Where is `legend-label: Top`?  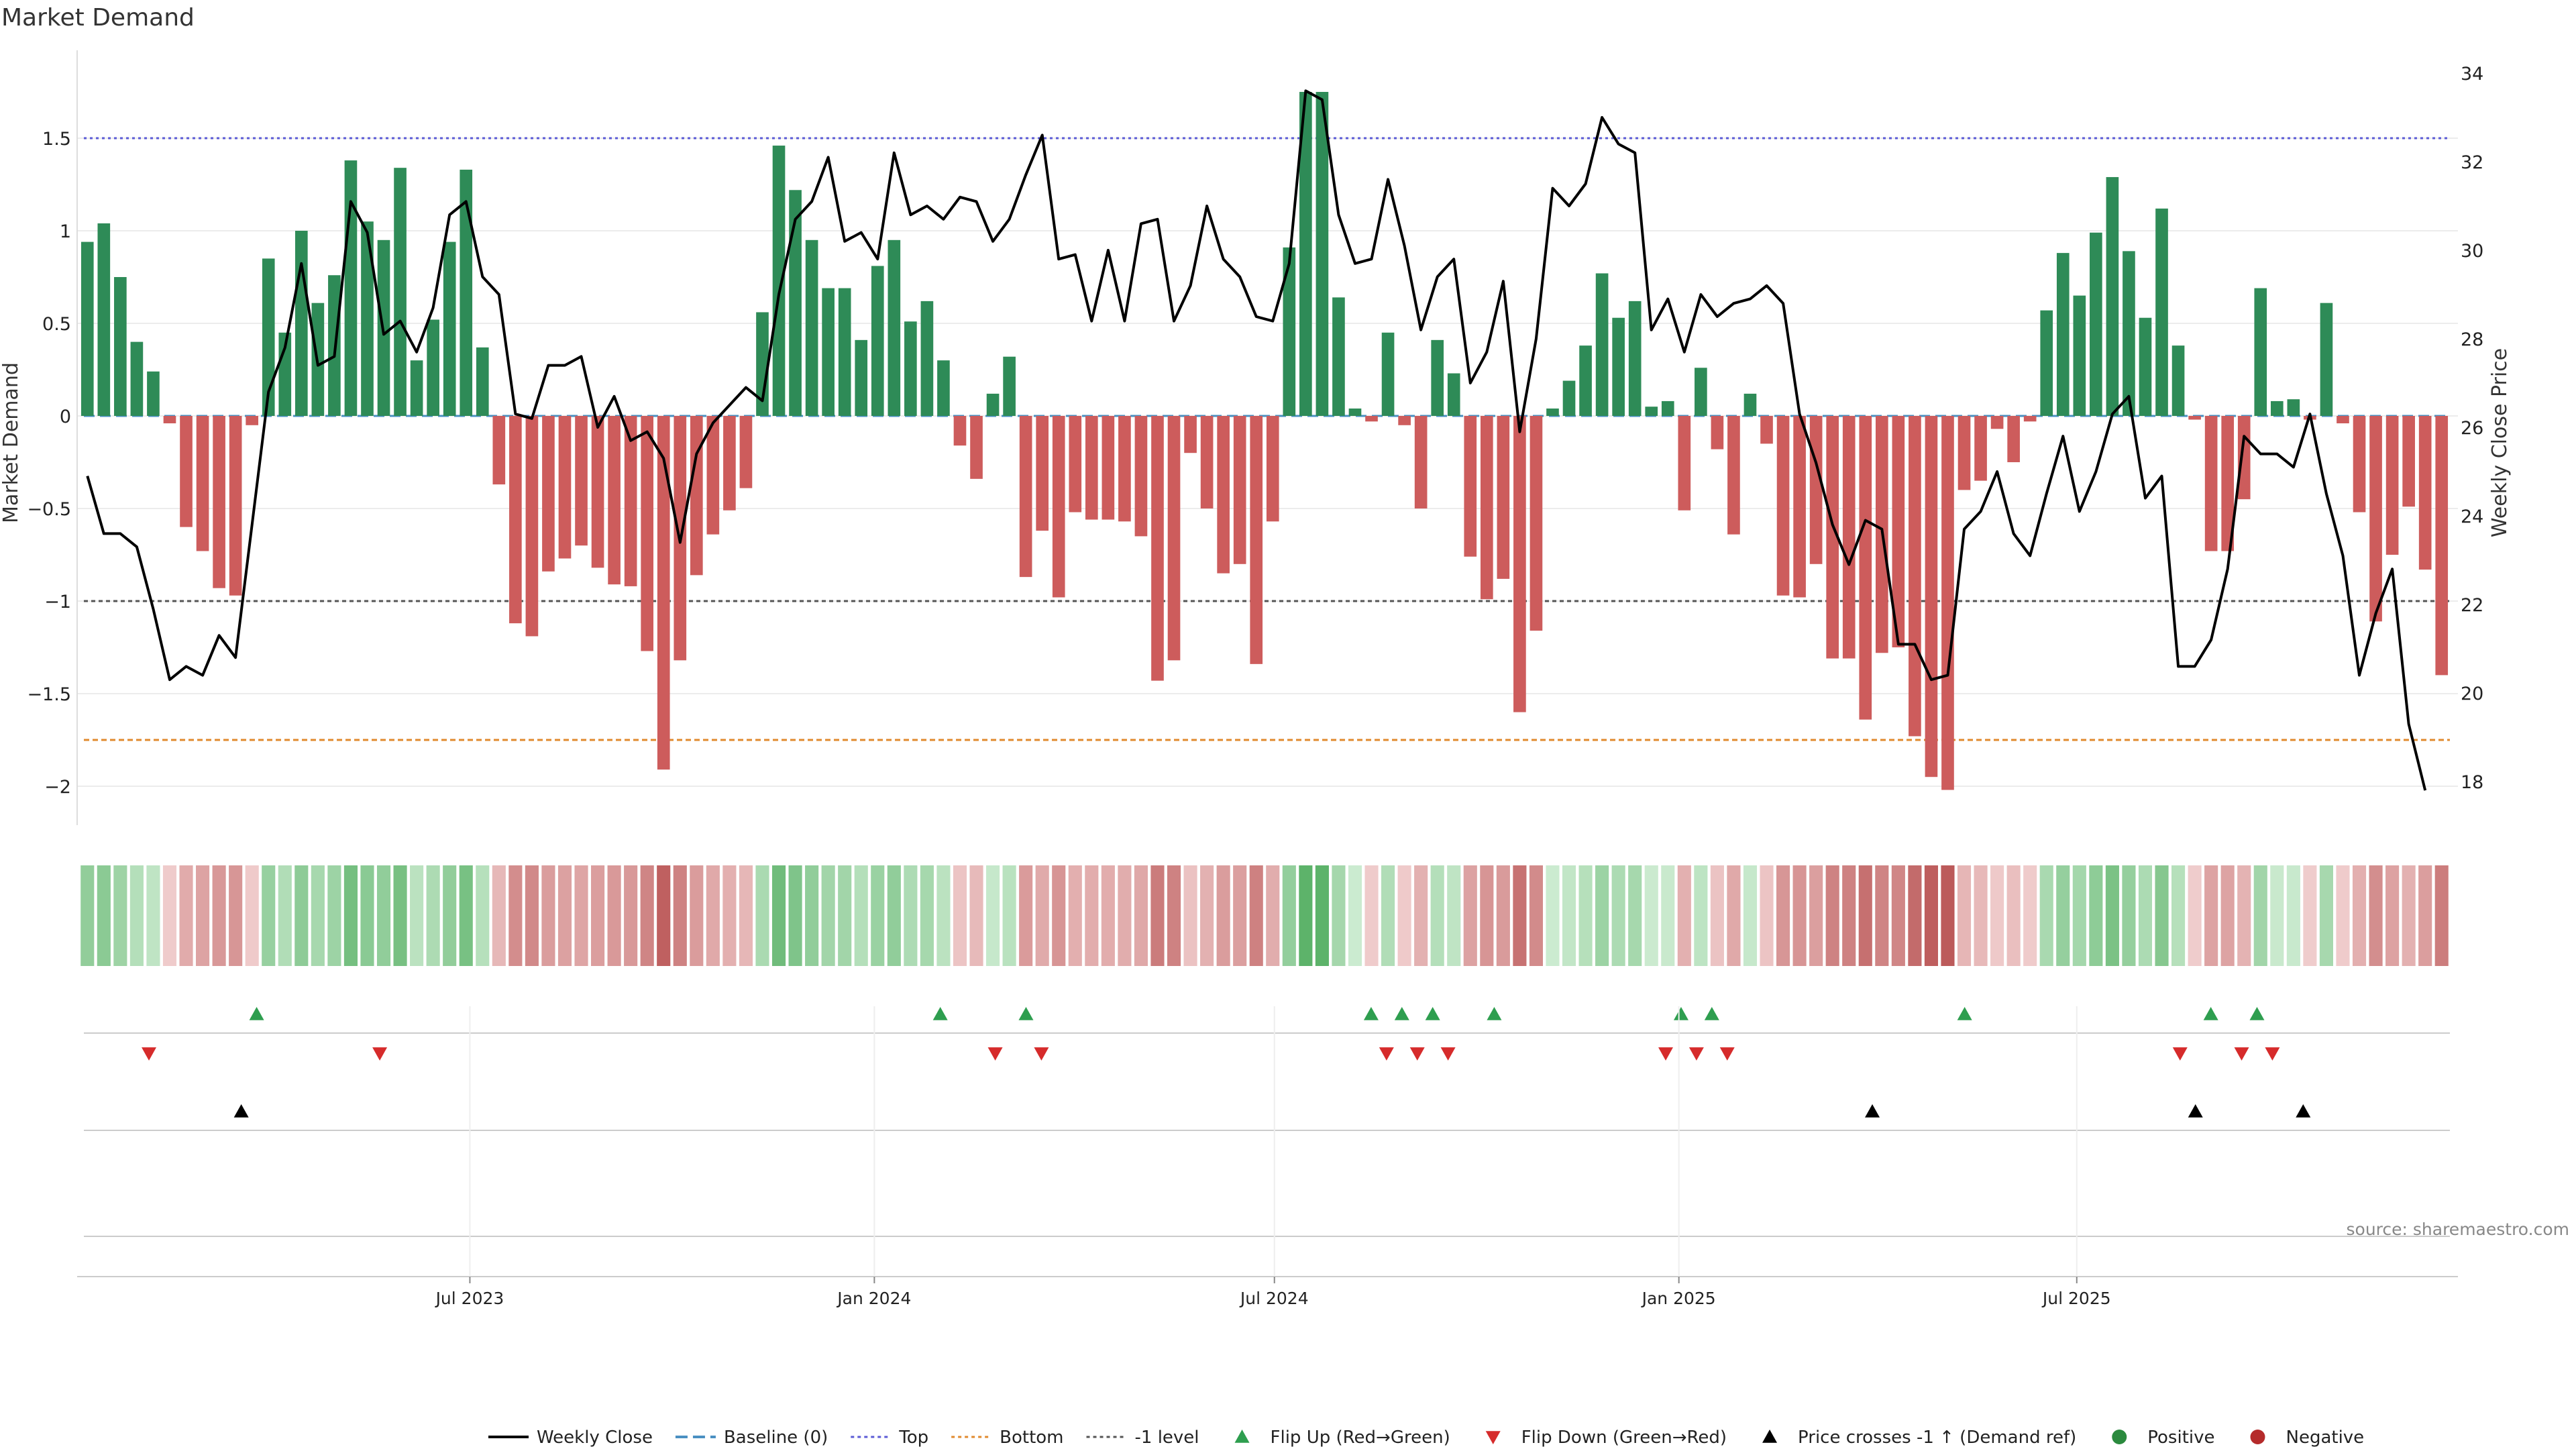 legend-label: Top is located at coordinates (913, 1438).